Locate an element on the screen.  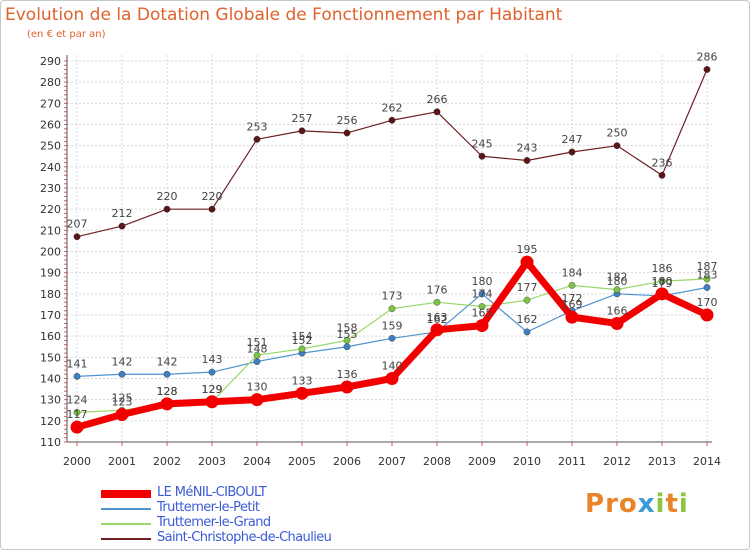
y-tick-label: 140 is located at coordinates (50, 379).